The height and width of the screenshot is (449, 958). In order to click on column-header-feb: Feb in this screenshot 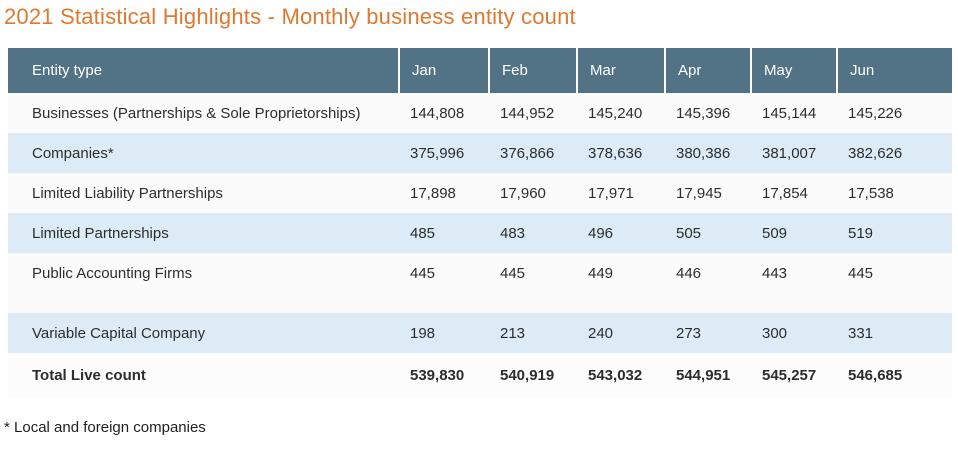, I will do `click(532, 70)`.